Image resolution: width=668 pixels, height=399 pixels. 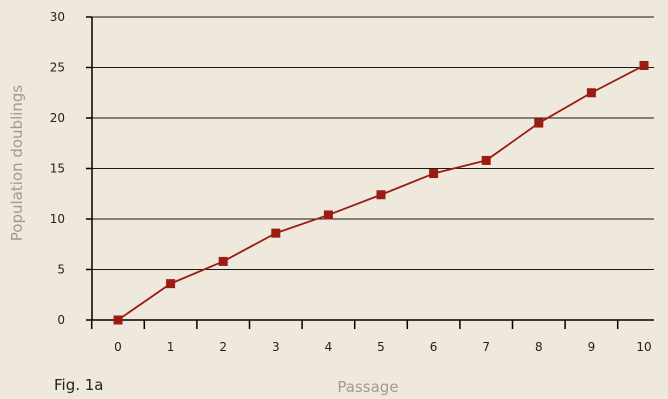 What do you see at coordinates (592, 347) in the screenshot?
I see `x-tick-label: 9` at bounding box center [592, 347].